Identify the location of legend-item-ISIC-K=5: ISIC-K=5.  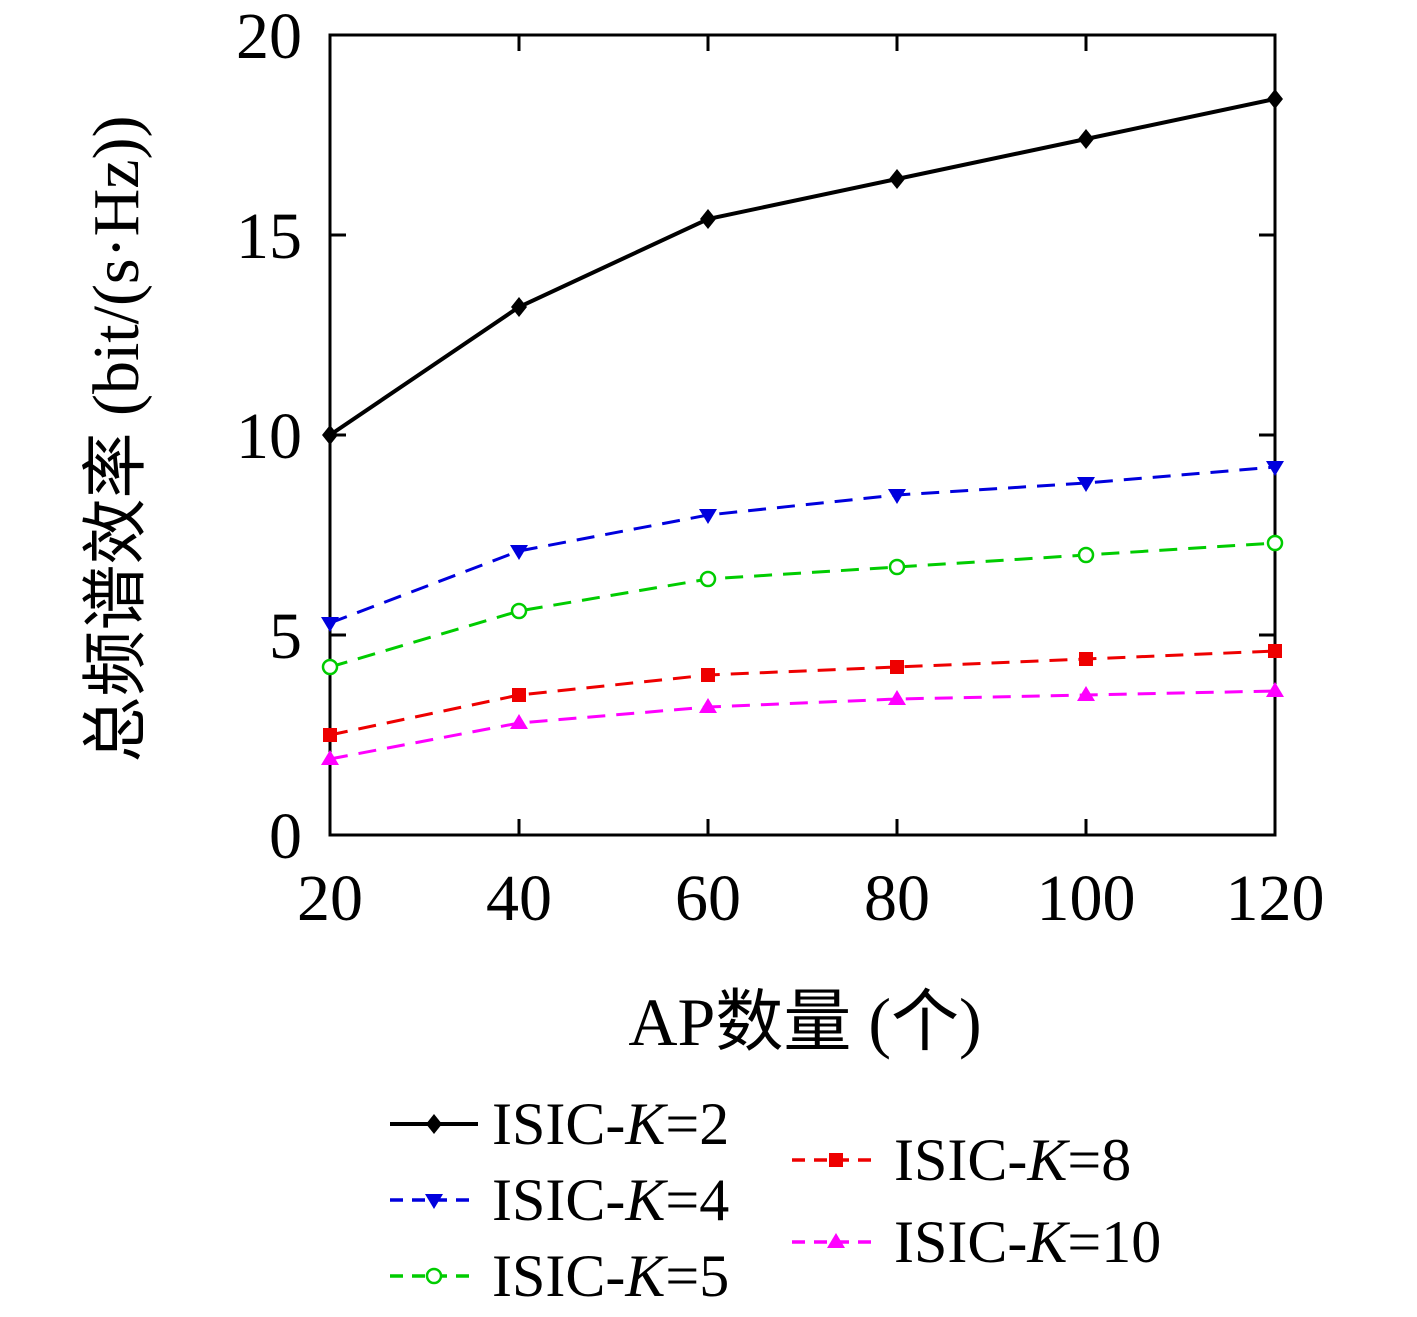
(558, 1276).